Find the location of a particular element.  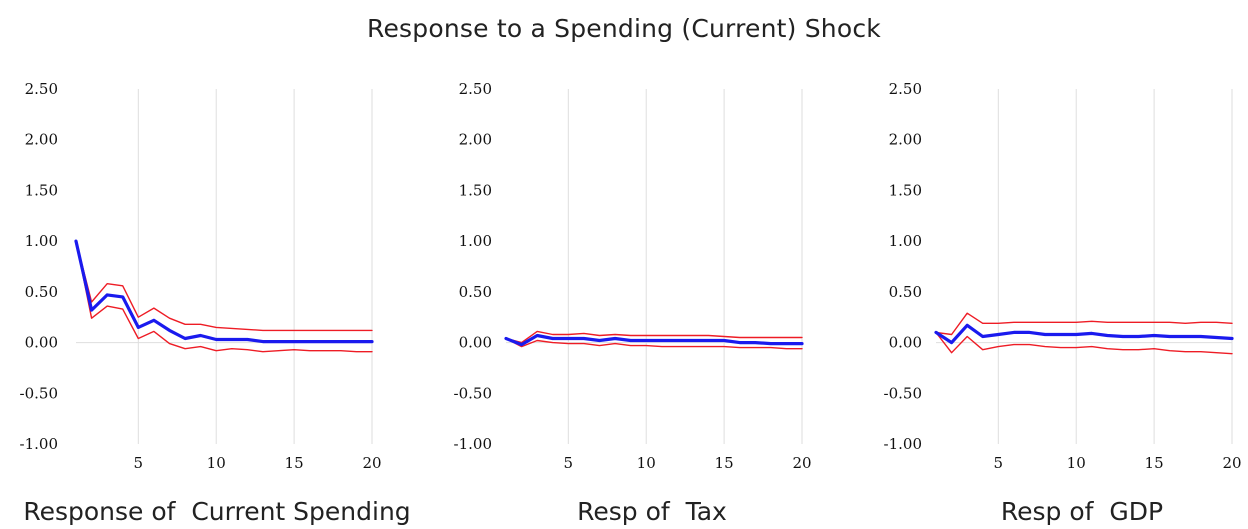

panel-title: Response of Current Spending is located at coordinates (216, 511).